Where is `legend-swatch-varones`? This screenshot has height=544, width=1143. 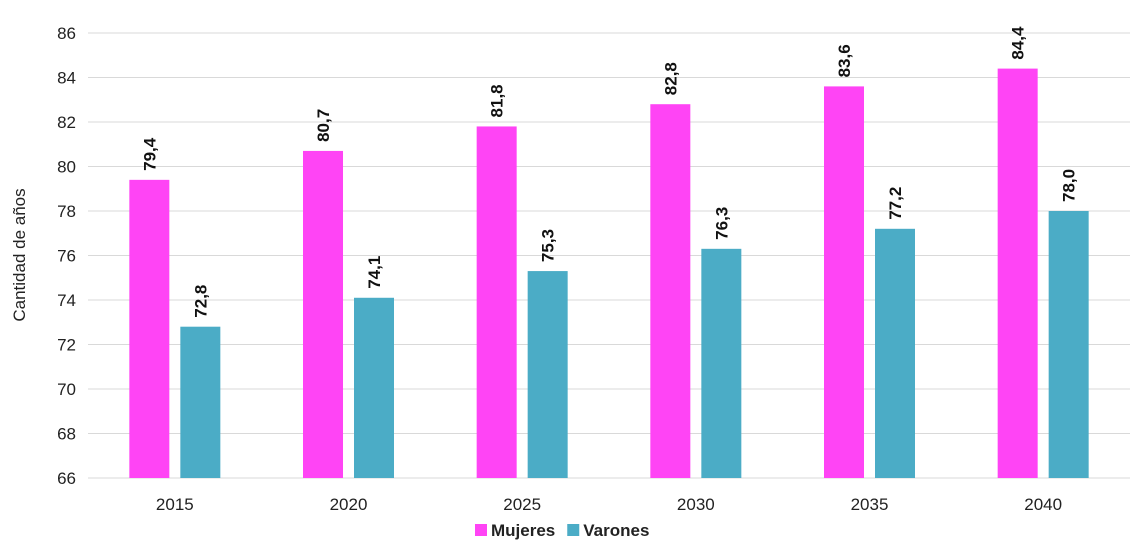 legend-swatch-varones is located at coordinates (573, 530).